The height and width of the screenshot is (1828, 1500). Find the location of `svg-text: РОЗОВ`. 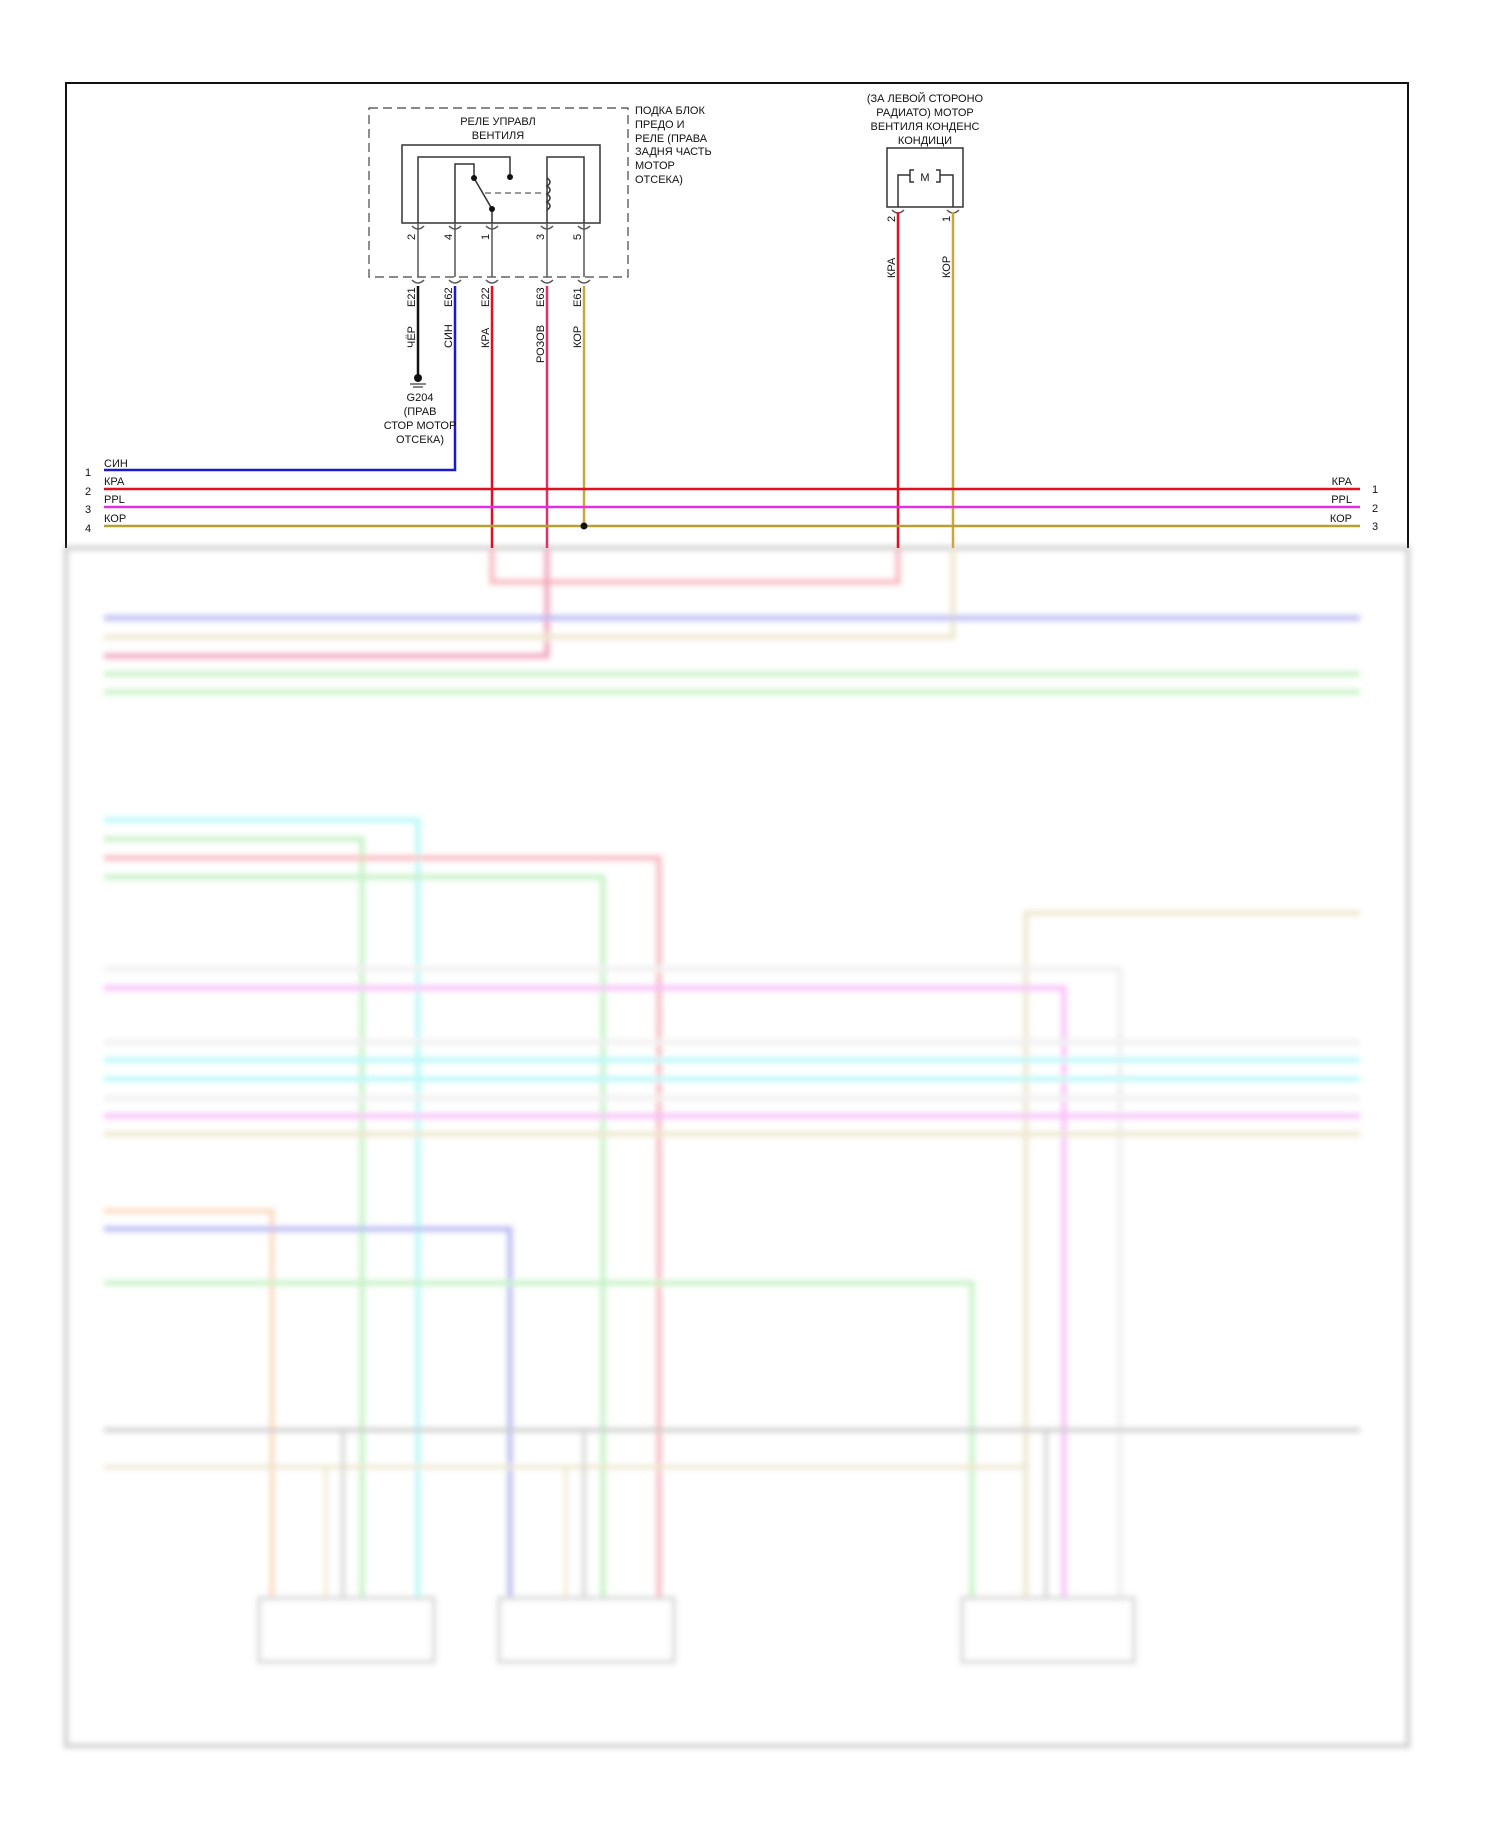

svg-text: РОЗОВ is located at coordinates (541, 344).